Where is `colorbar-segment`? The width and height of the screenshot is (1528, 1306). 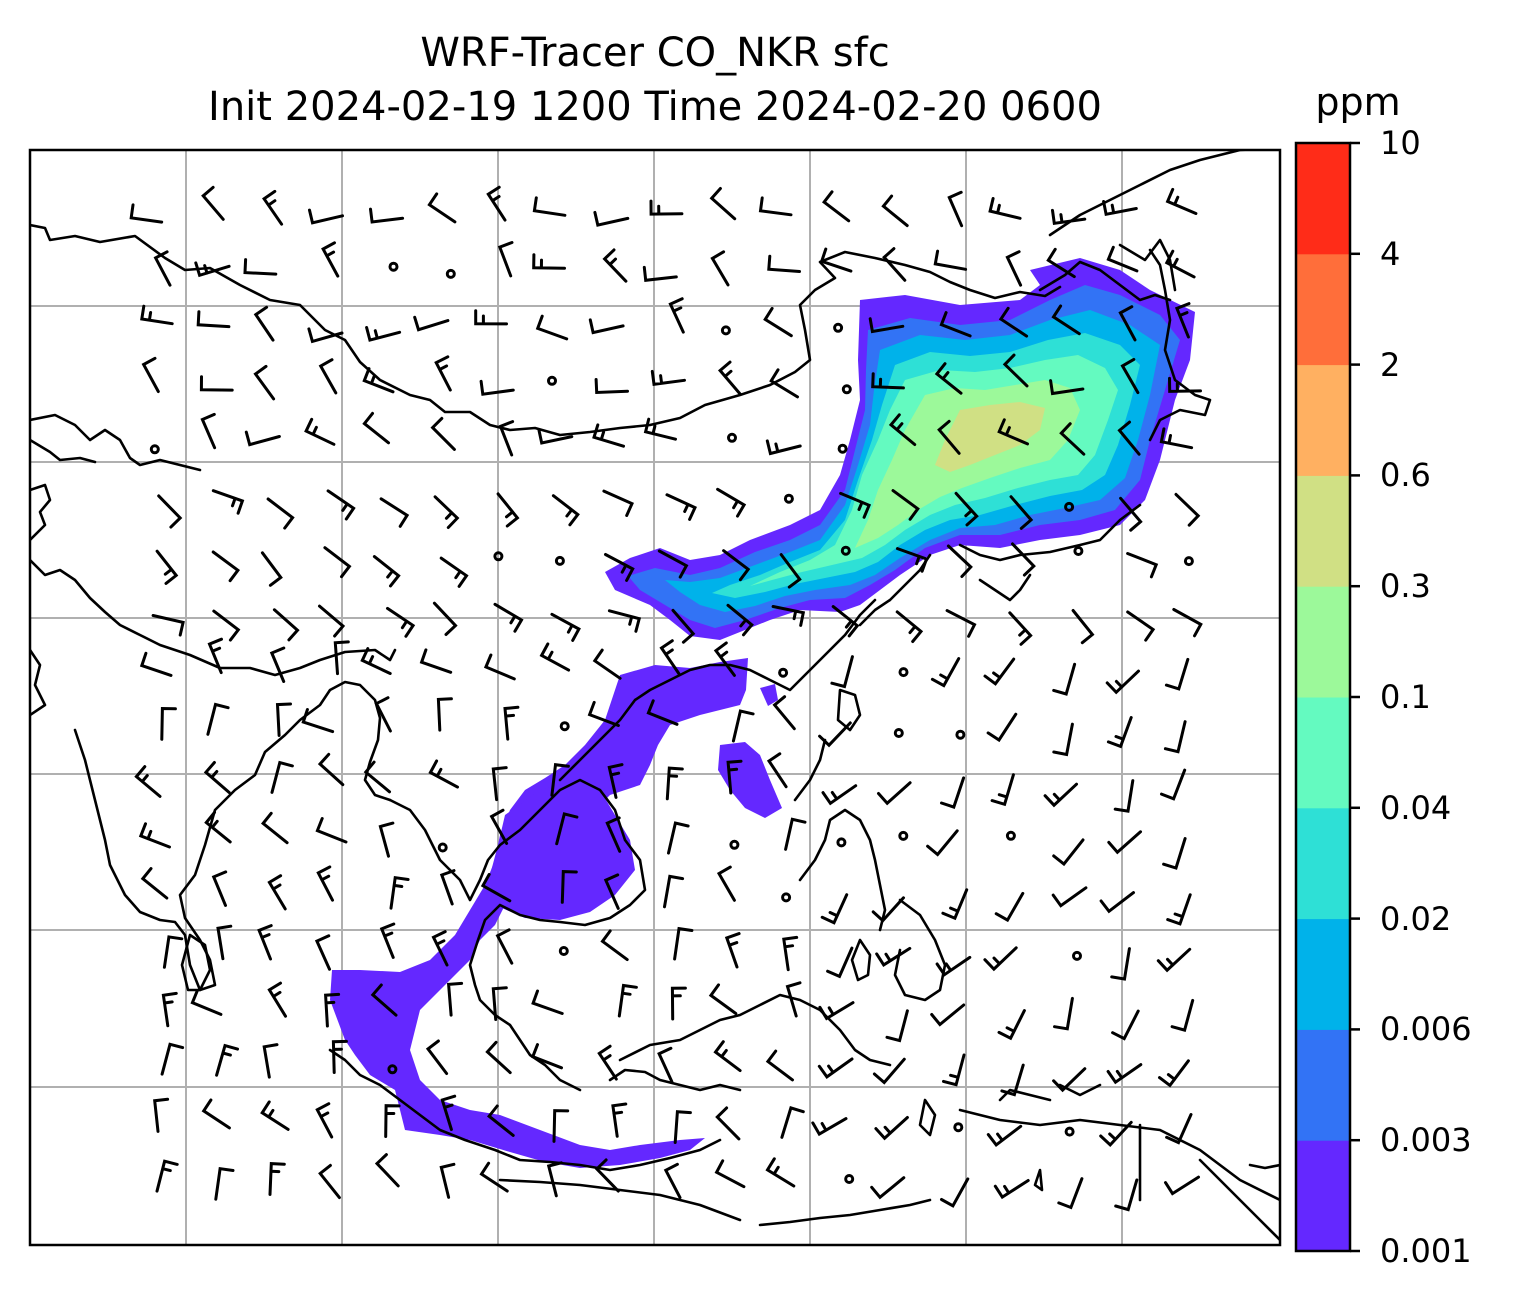
colorbar-segment is located at coordinates (1323, 199).